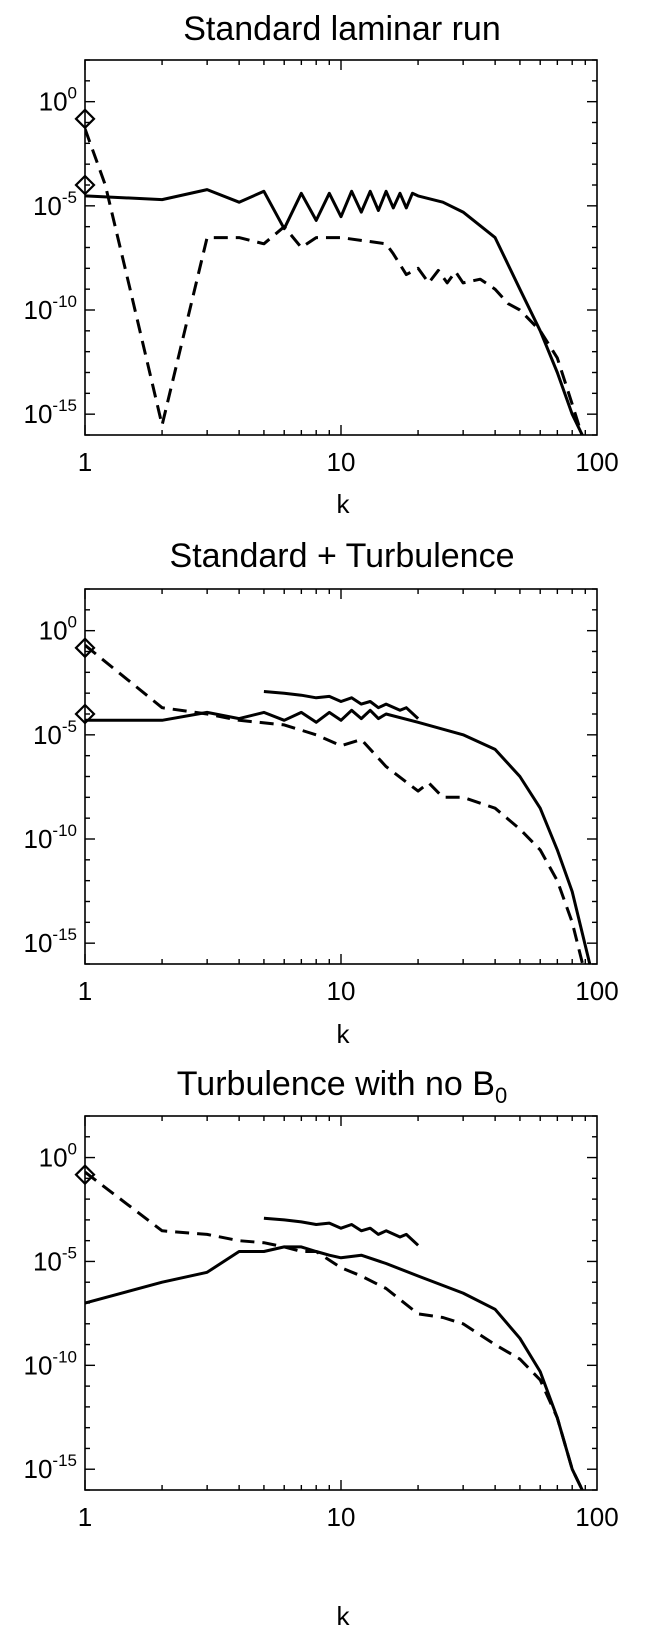  I want to click on panel-title: Turbulence with no B0, so click(342, 1086).